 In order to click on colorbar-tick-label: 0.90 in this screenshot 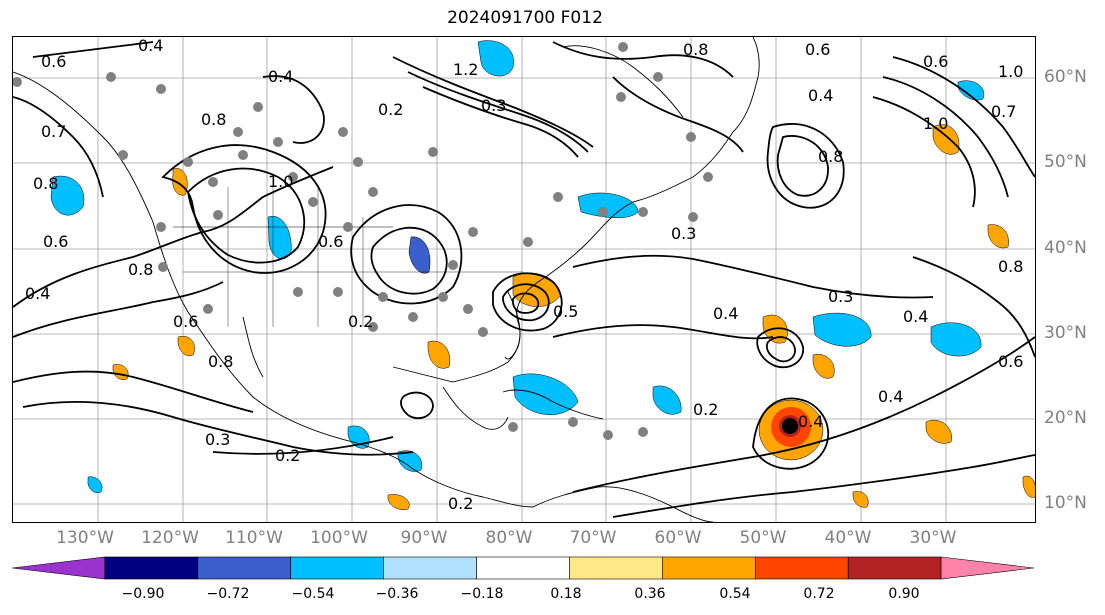, I will do `click(904, 594)`.